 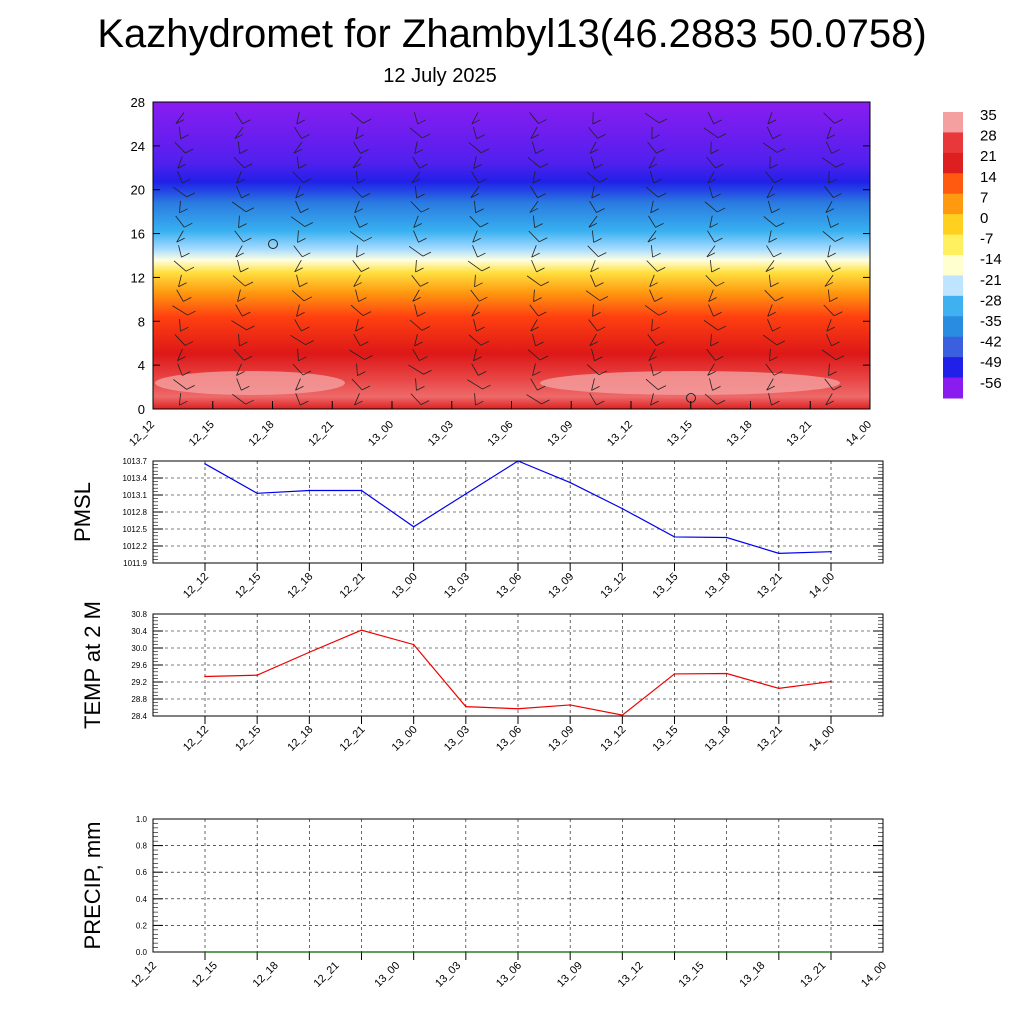 I want to click on y-tick-label: 30.4, so click(x=139, y=631).